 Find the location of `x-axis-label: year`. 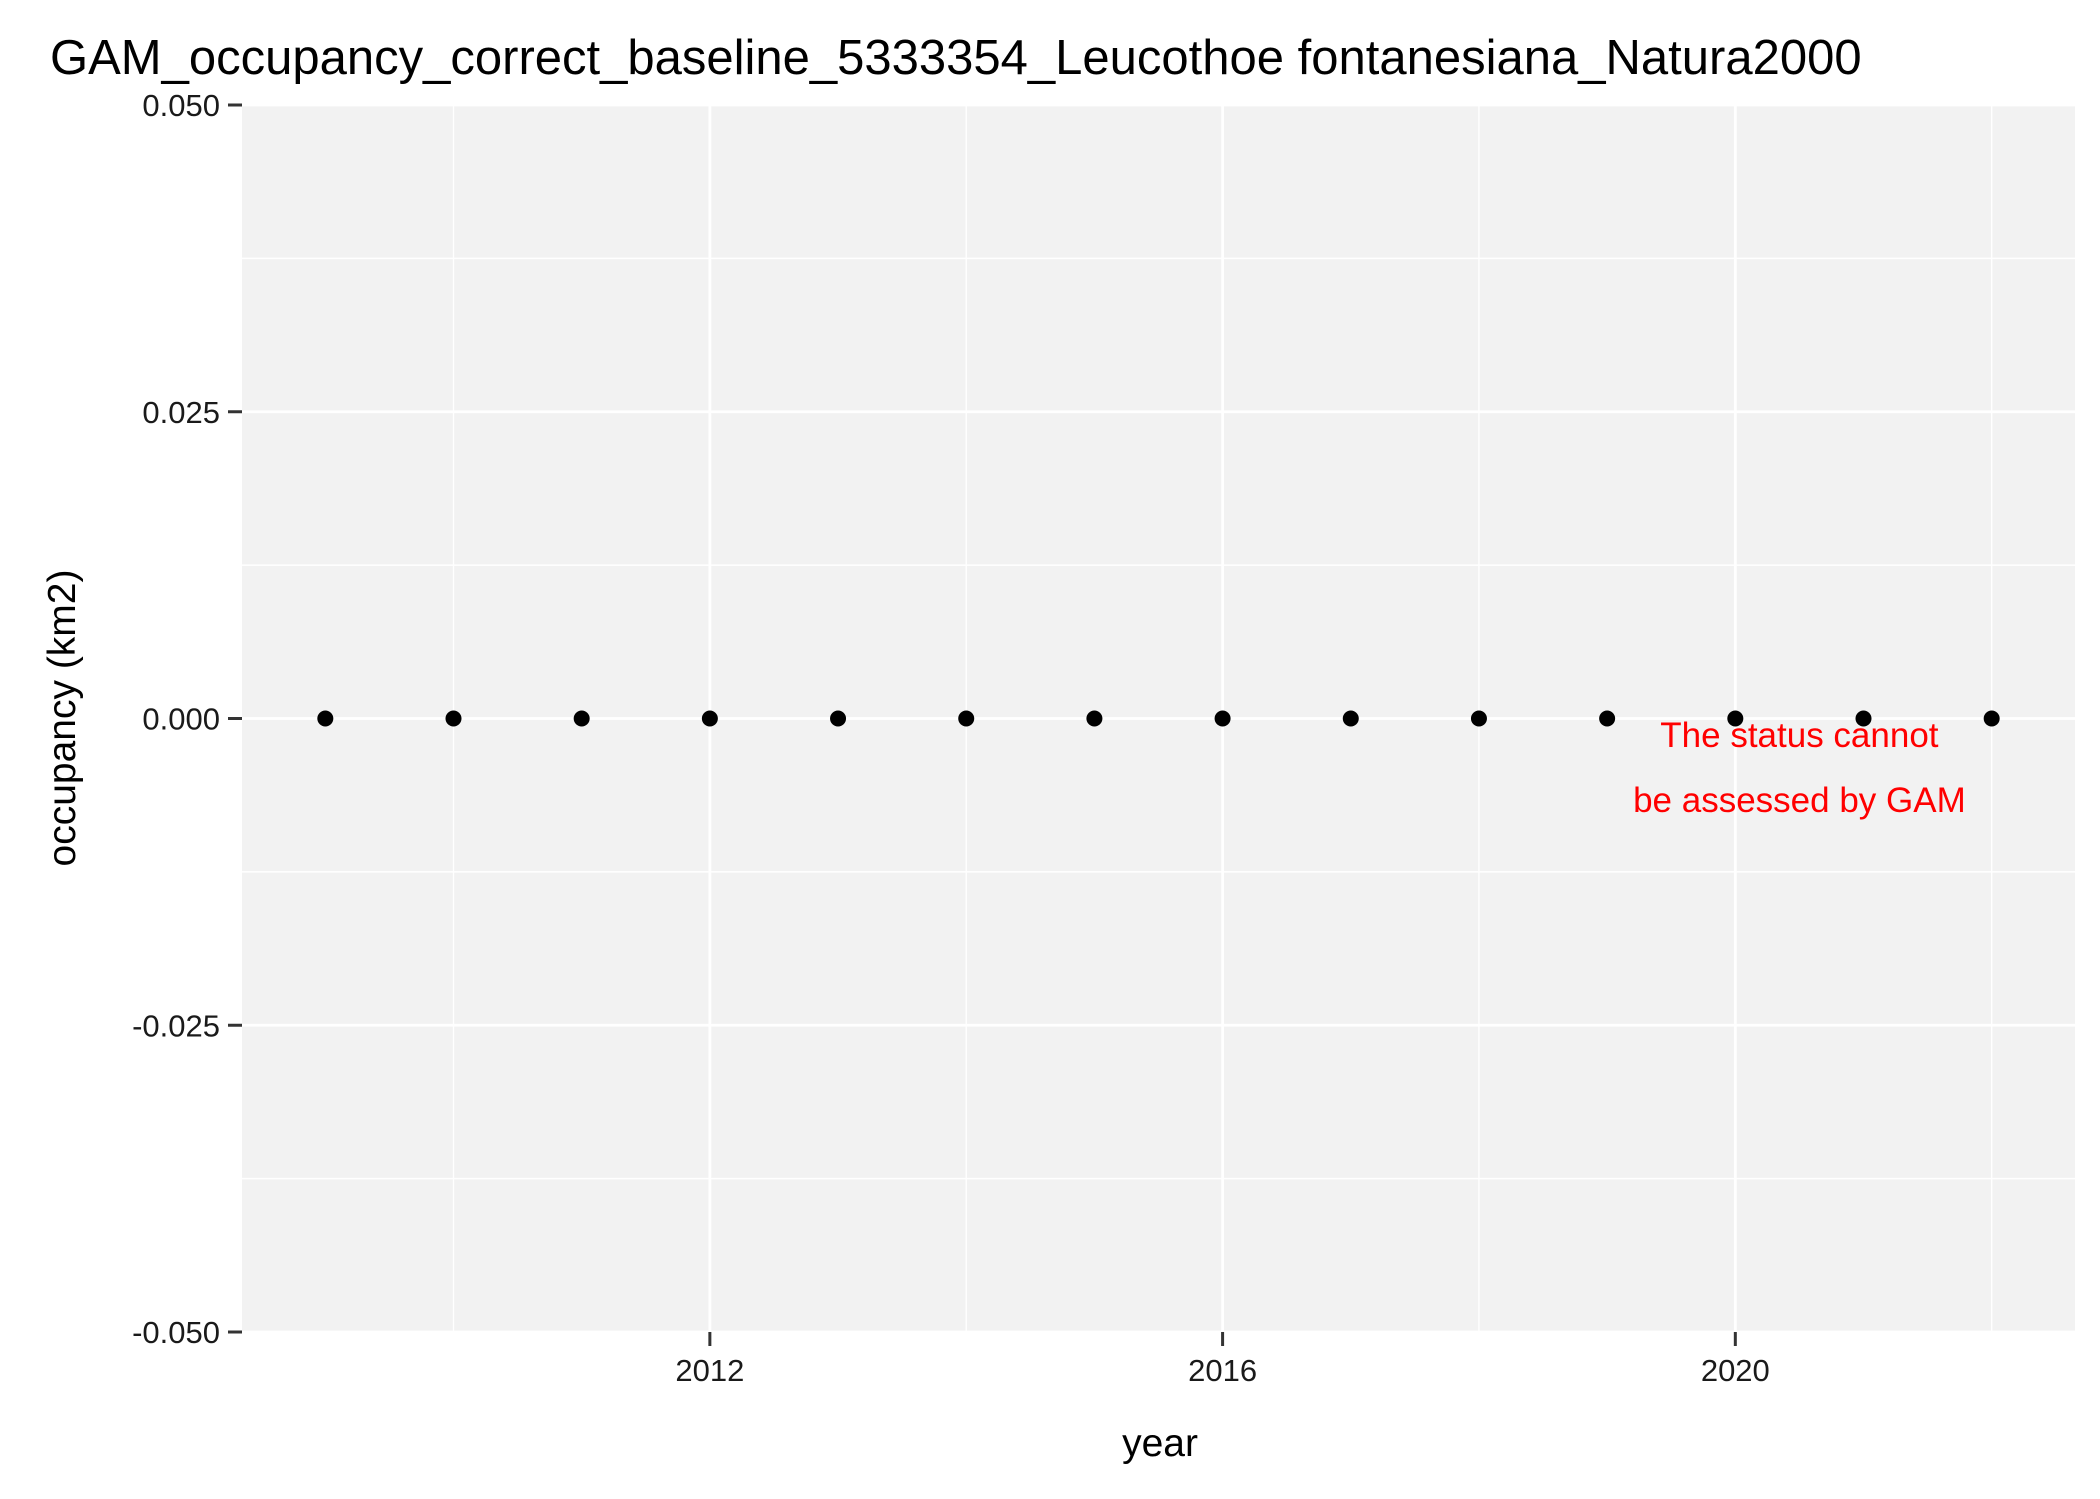

x-axis-label: year is located at coordinates (1160, 1443).